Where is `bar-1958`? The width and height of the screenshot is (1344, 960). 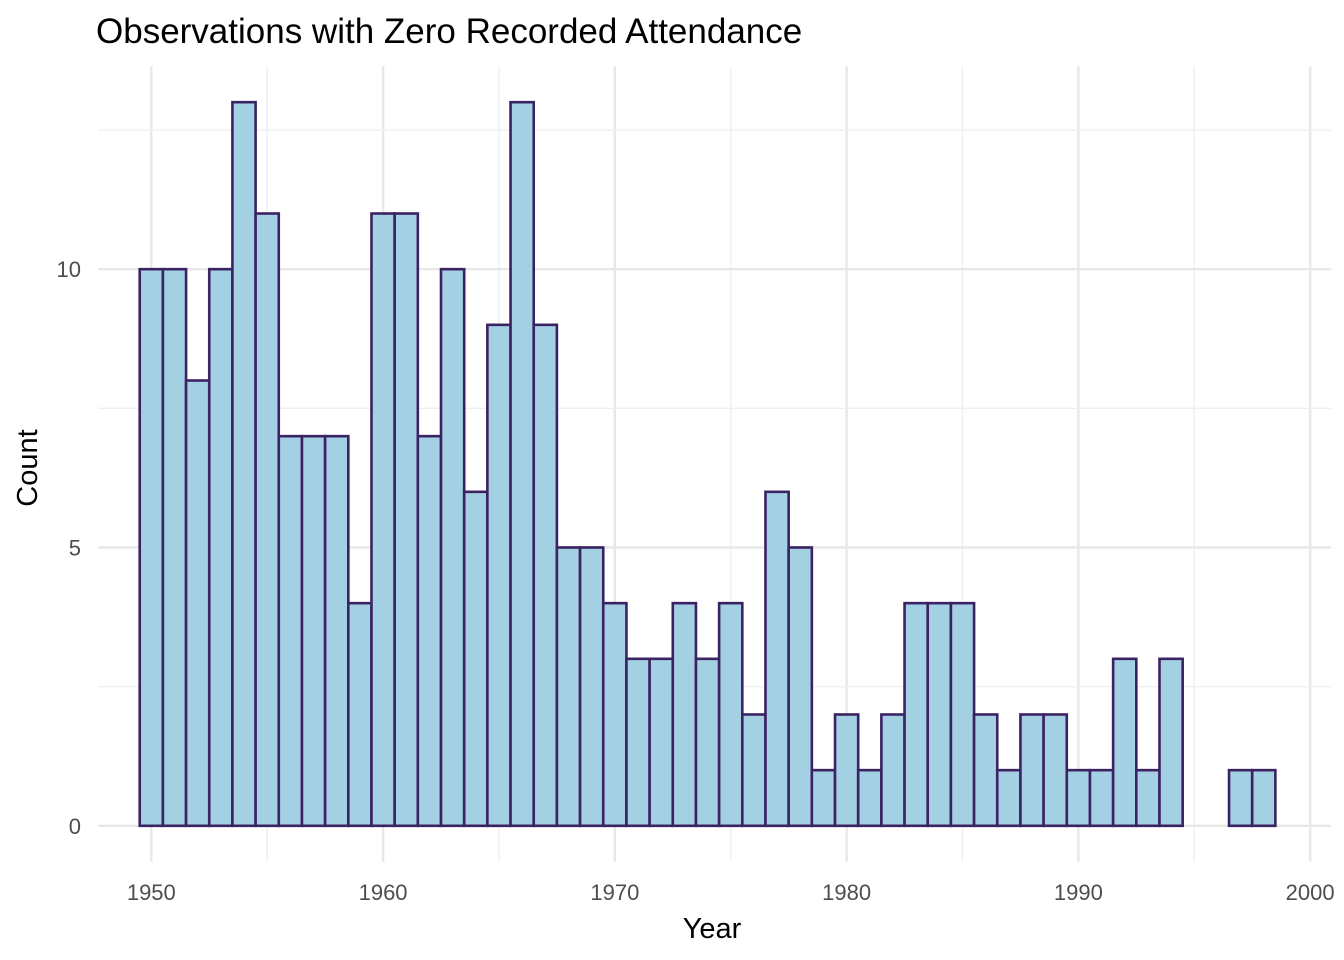
bar-1958 is located at coordinates (336, 631).